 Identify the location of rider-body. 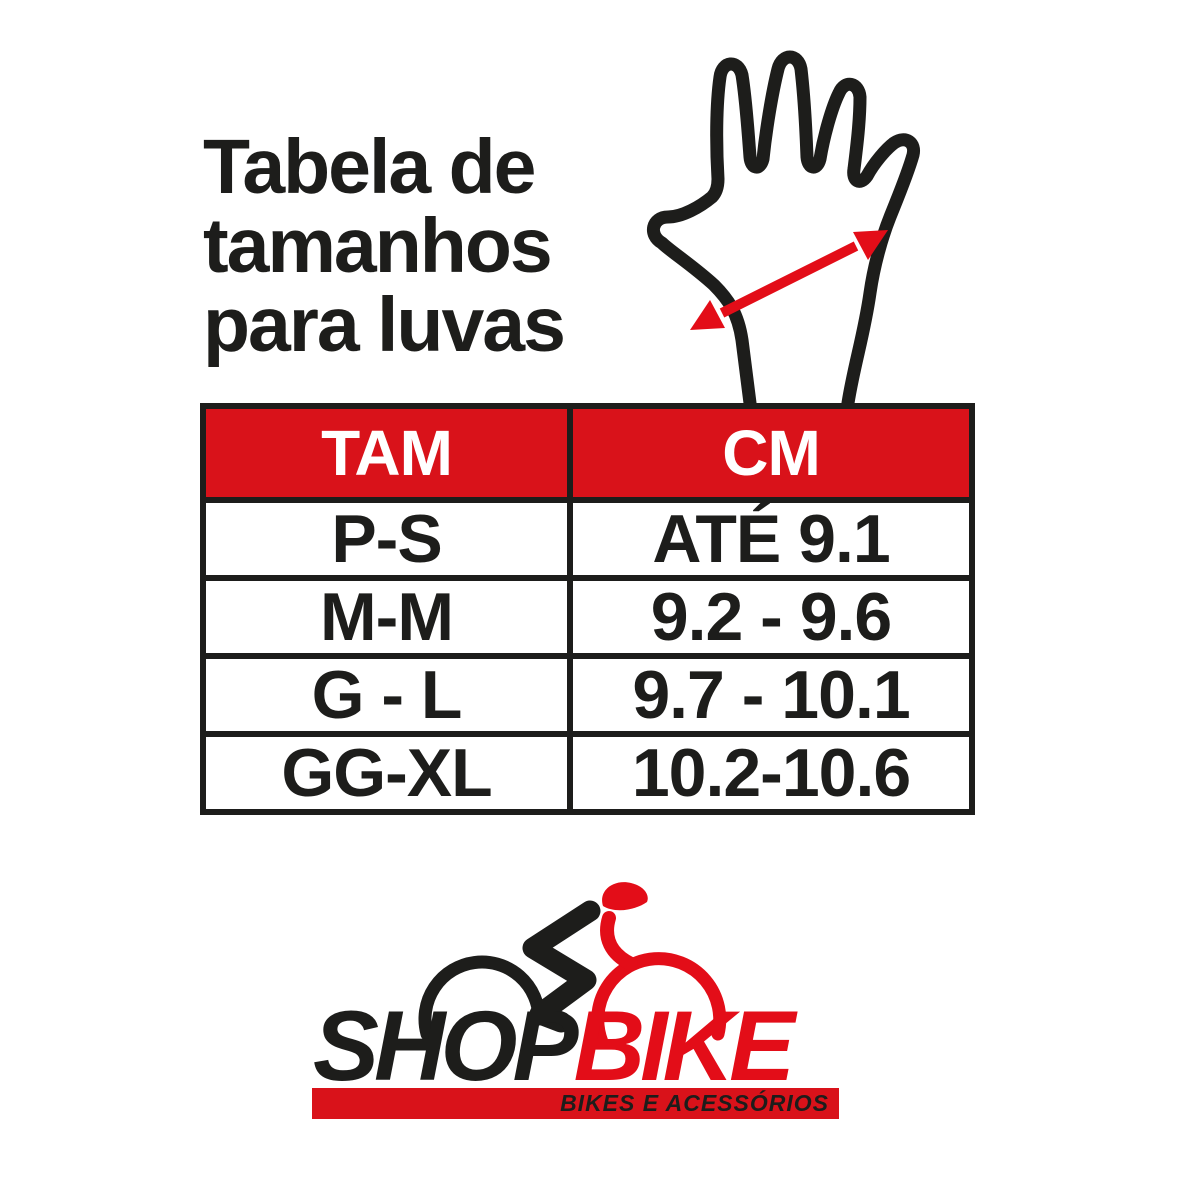
(561, 966).